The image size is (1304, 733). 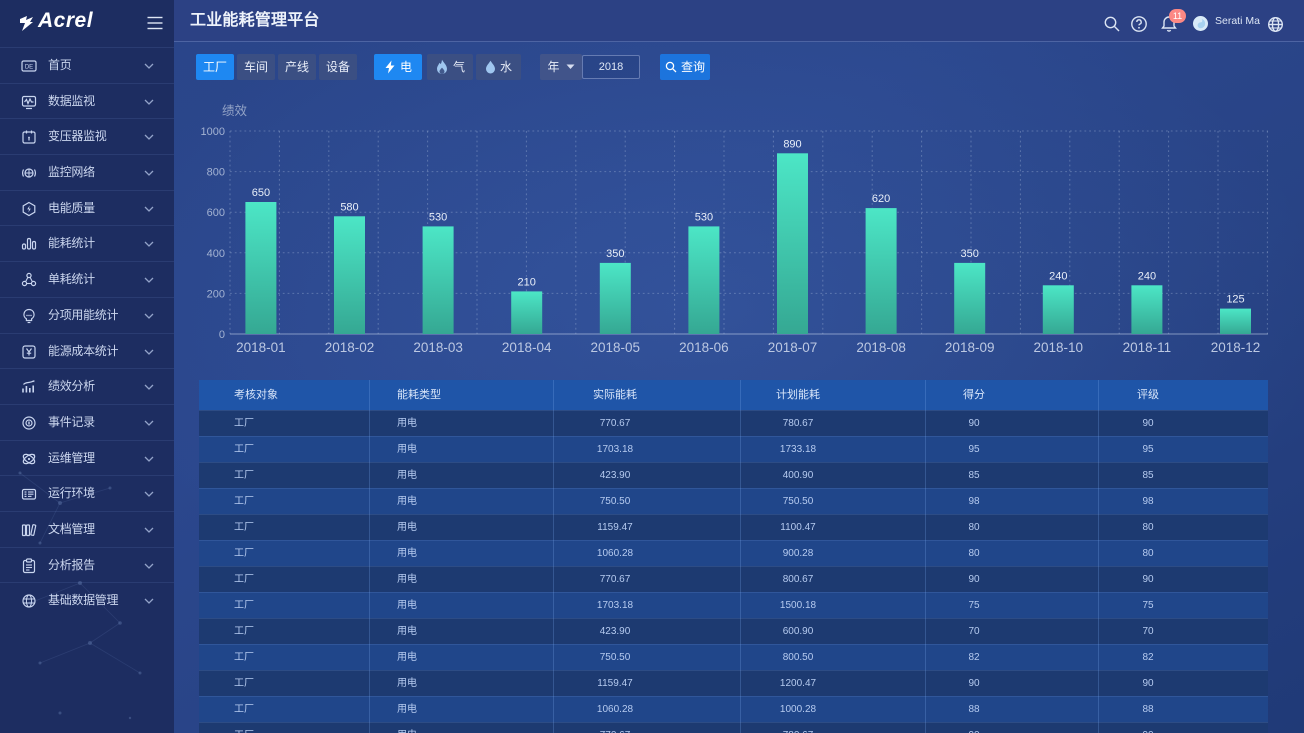 I want to click on svg-text: 2018-04, so click(x=527, y=347).